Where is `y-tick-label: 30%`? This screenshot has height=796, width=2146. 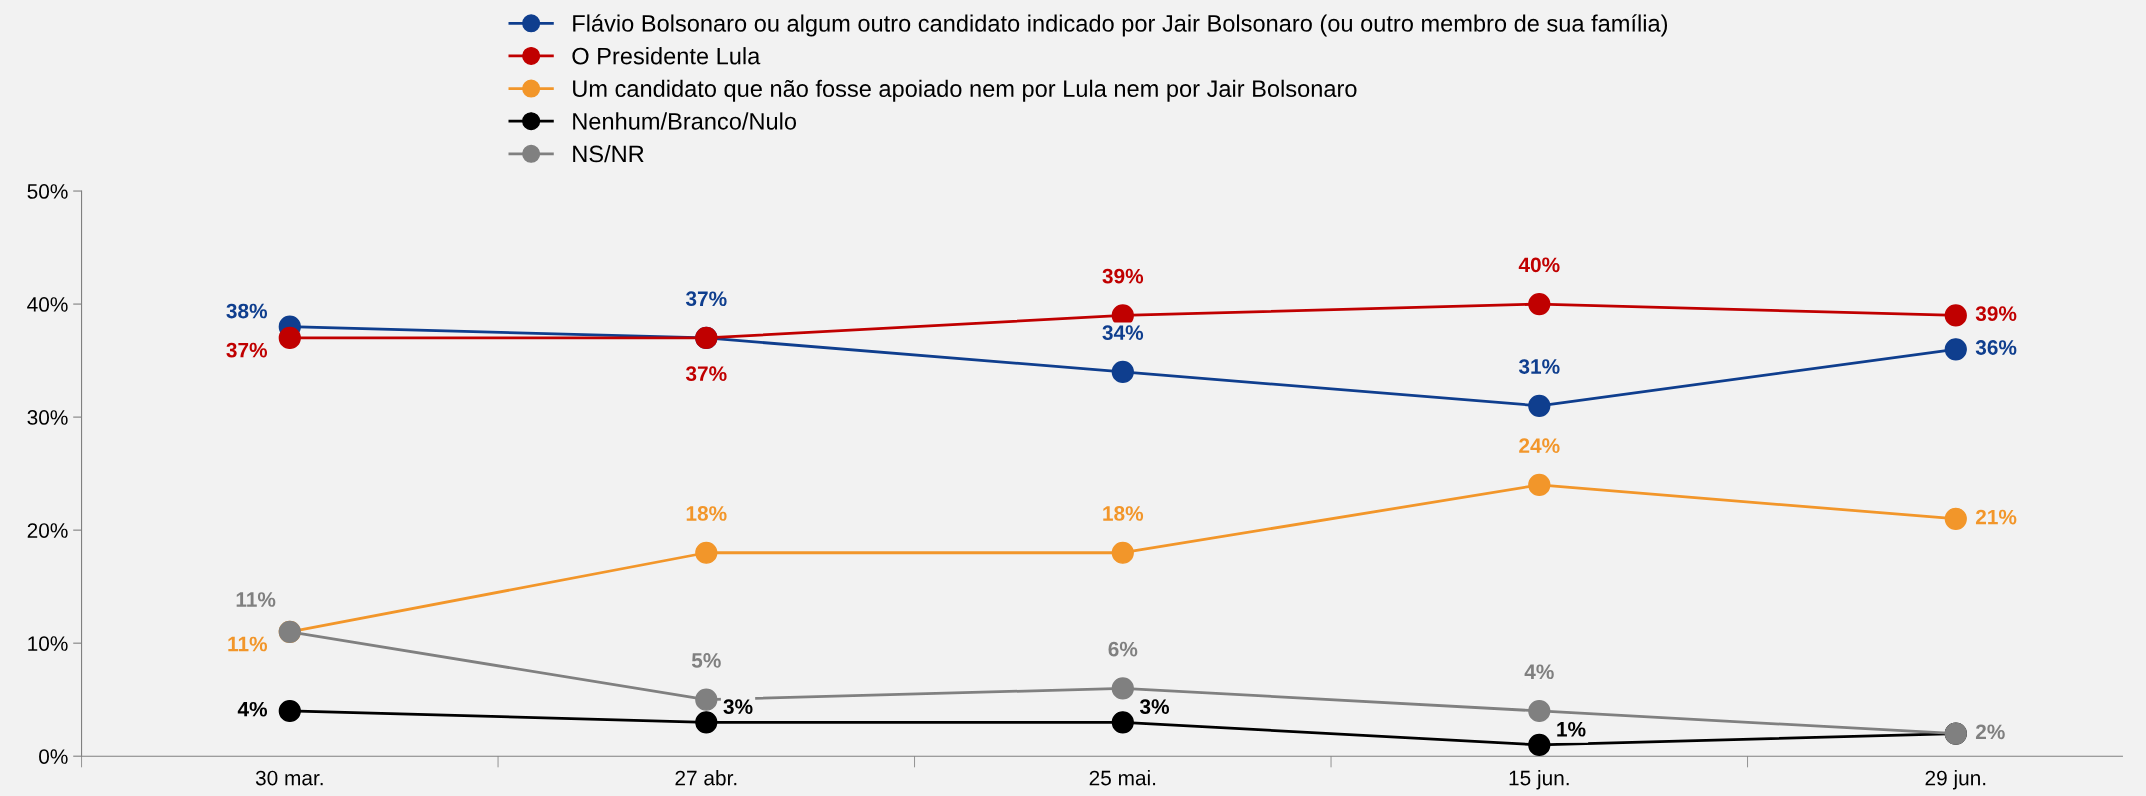
y-tick-label: 30% is located at coordinates (47, 417).